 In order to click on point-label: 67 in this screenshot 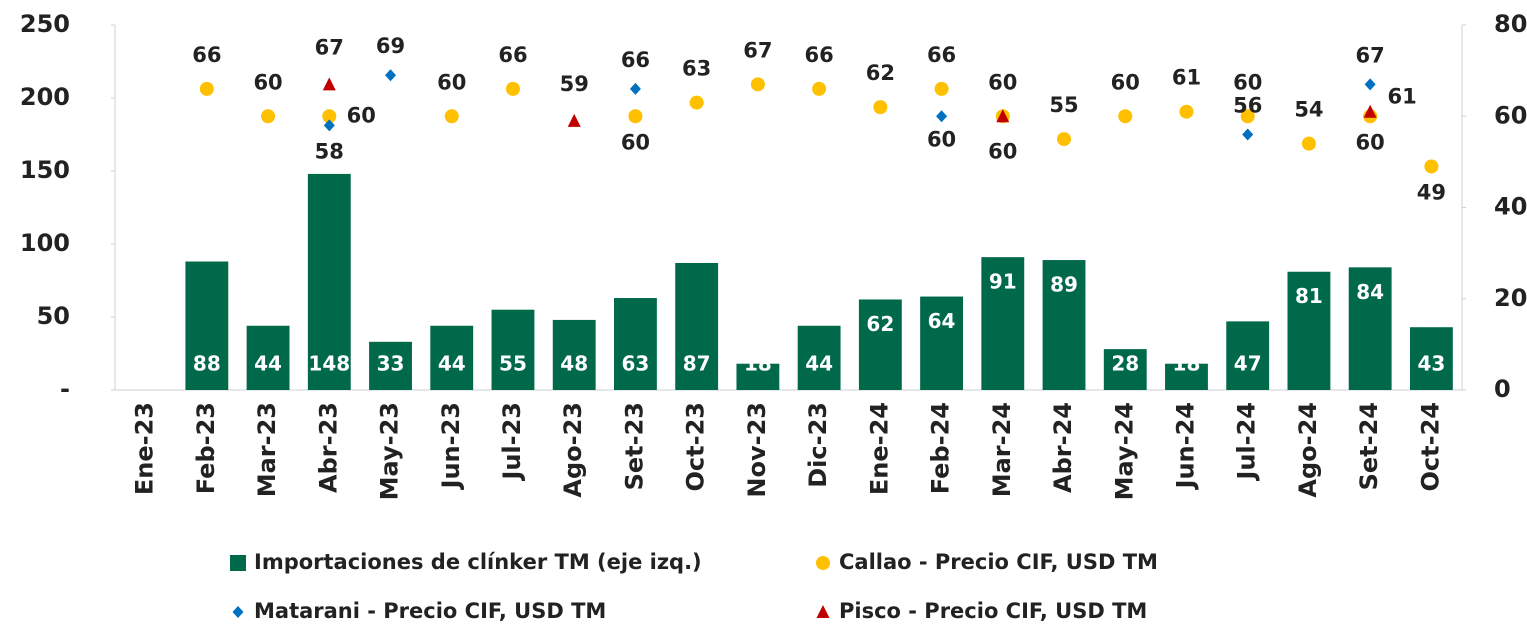, I will do `click(757, 50)`.